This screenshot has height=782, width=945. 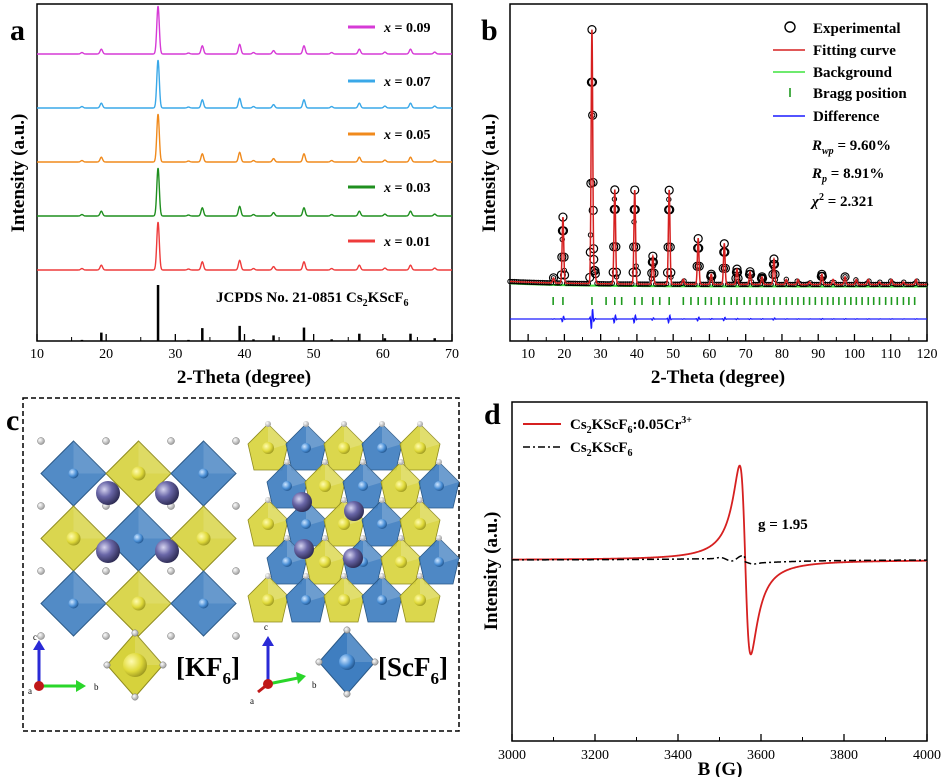 I want to click on legend-label-value: = 0.09, so click(x=410, y=28).